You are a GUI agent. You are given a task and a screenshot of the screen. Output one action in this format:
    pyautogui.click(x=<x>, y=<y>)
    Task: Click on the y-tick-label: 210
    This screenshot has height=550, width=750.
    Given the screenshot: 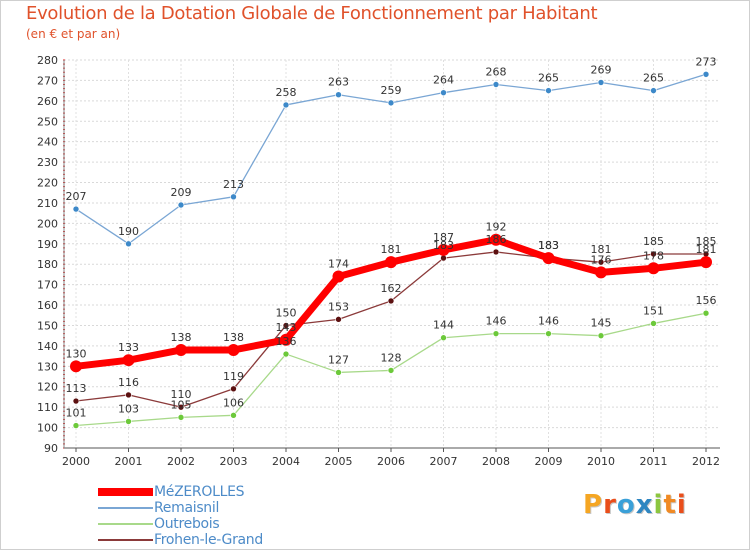 What is the action you would take?
    pyautogui.click(x=47, y=203)
    